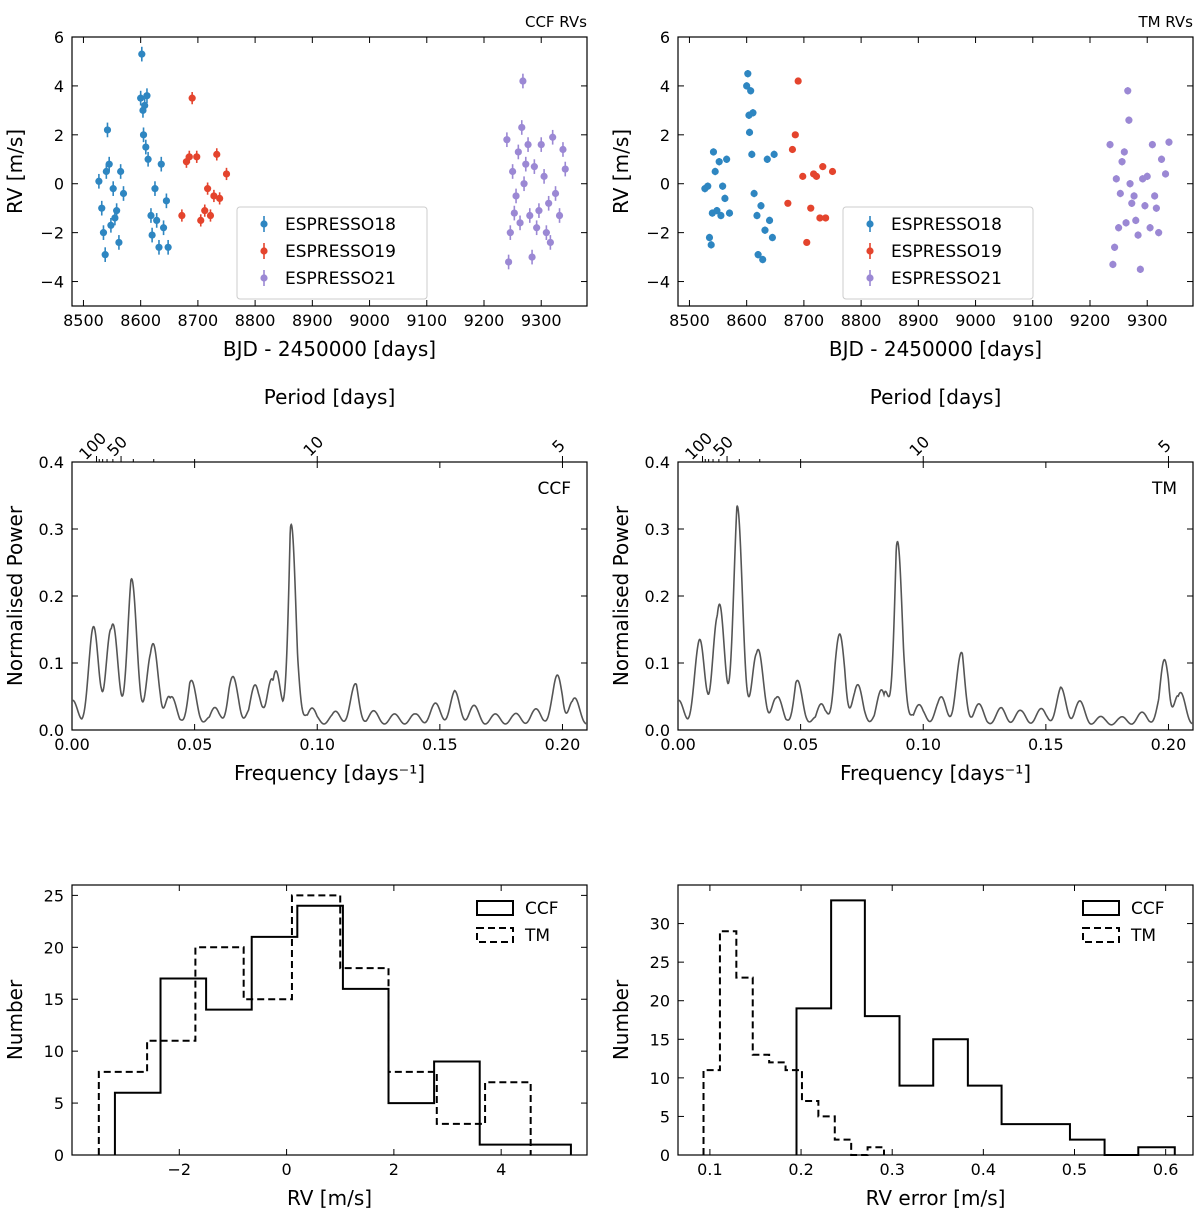  What do you see at coordinates (660, 962) in the screenshot?
I see `hist_err-ytick-label: 25` at bounding box center [660, 962].